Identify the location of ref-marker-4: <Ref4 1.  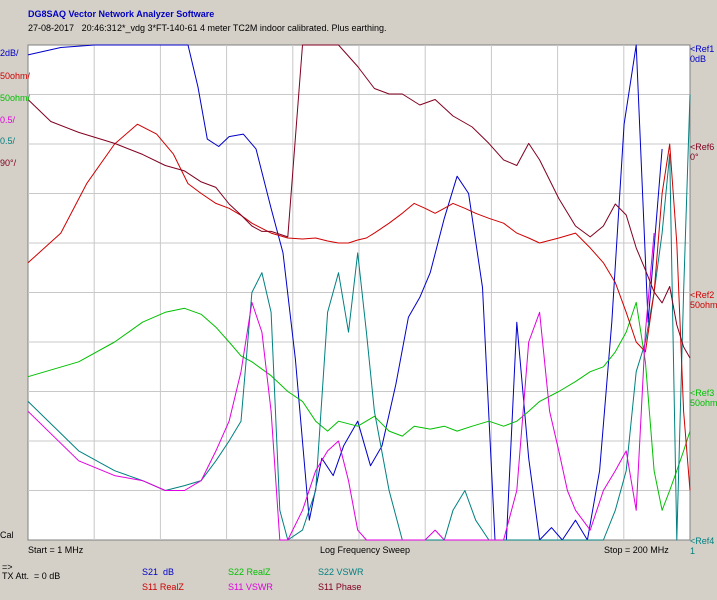
(702, 546).